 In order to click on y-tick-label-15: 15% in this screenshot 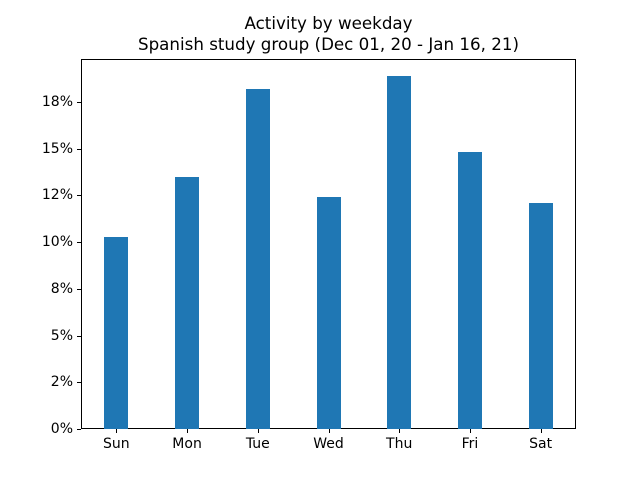, I will do `click(57, 148)`.